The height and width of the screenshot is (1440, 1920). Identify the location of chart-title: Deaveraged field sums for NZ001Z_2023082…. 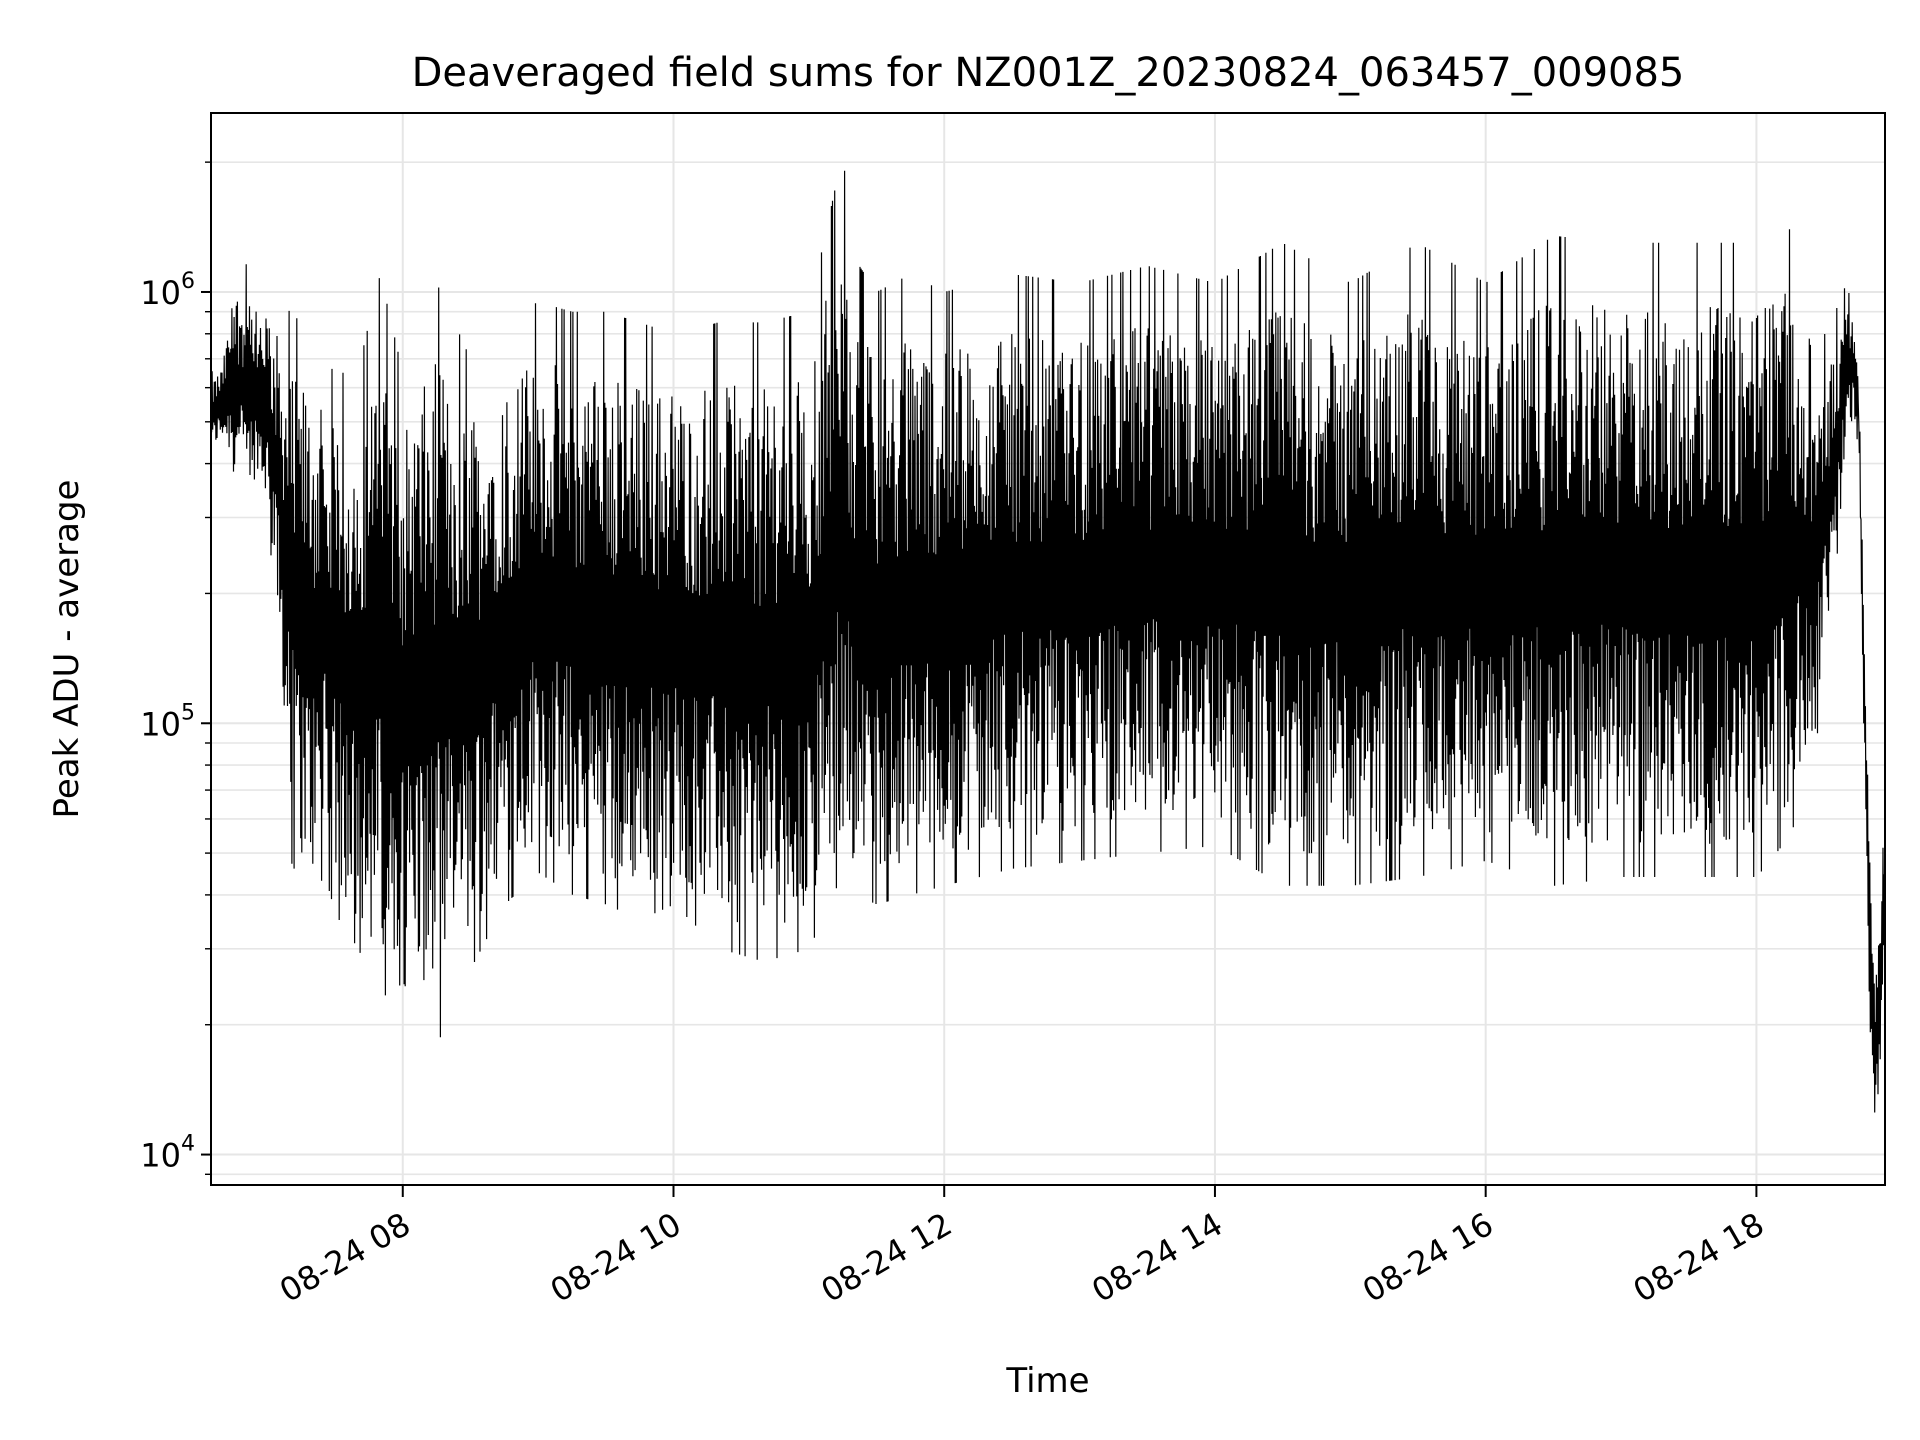
(1048, 73).